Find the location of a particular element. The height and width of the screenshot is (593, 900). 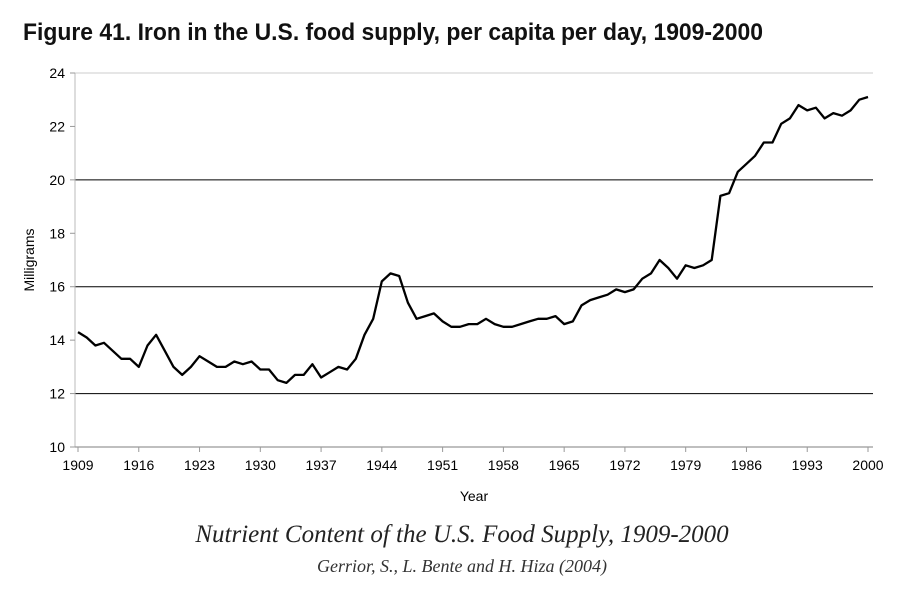

x-tick-label: 2000 is located at coordinates (867, 465).